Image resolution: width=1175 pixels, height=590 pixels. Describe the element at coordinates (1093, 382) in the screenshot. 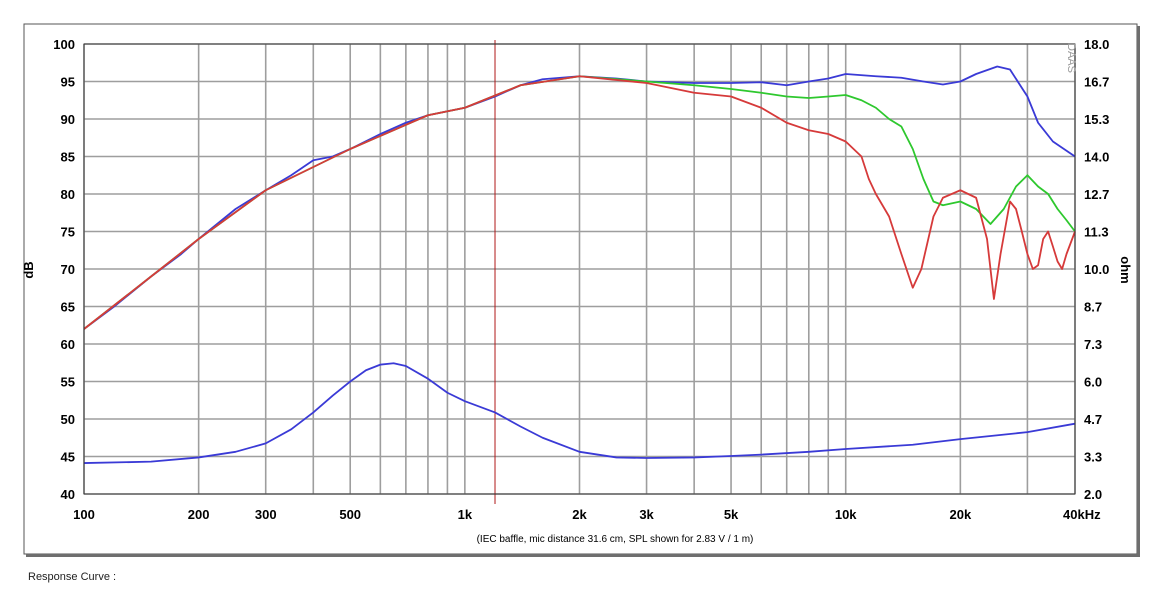

I see `y-tick-right: 6.0` at that location.